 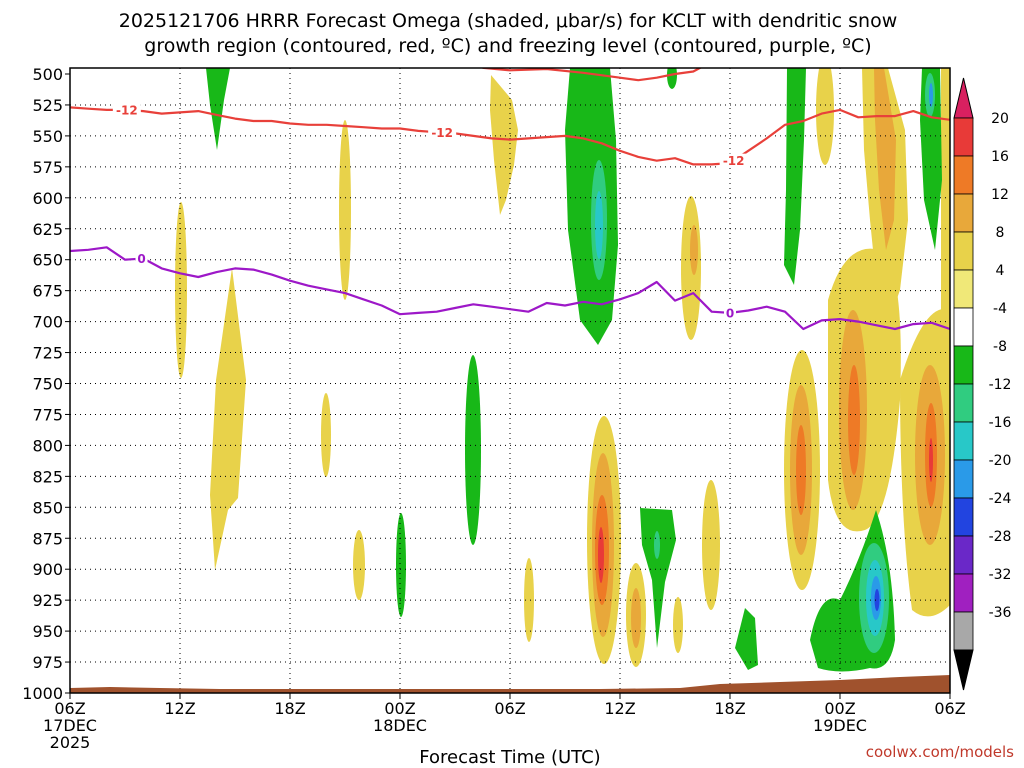 I want to click on contour-line-dendritic-12C, so click(x=510, y=136).